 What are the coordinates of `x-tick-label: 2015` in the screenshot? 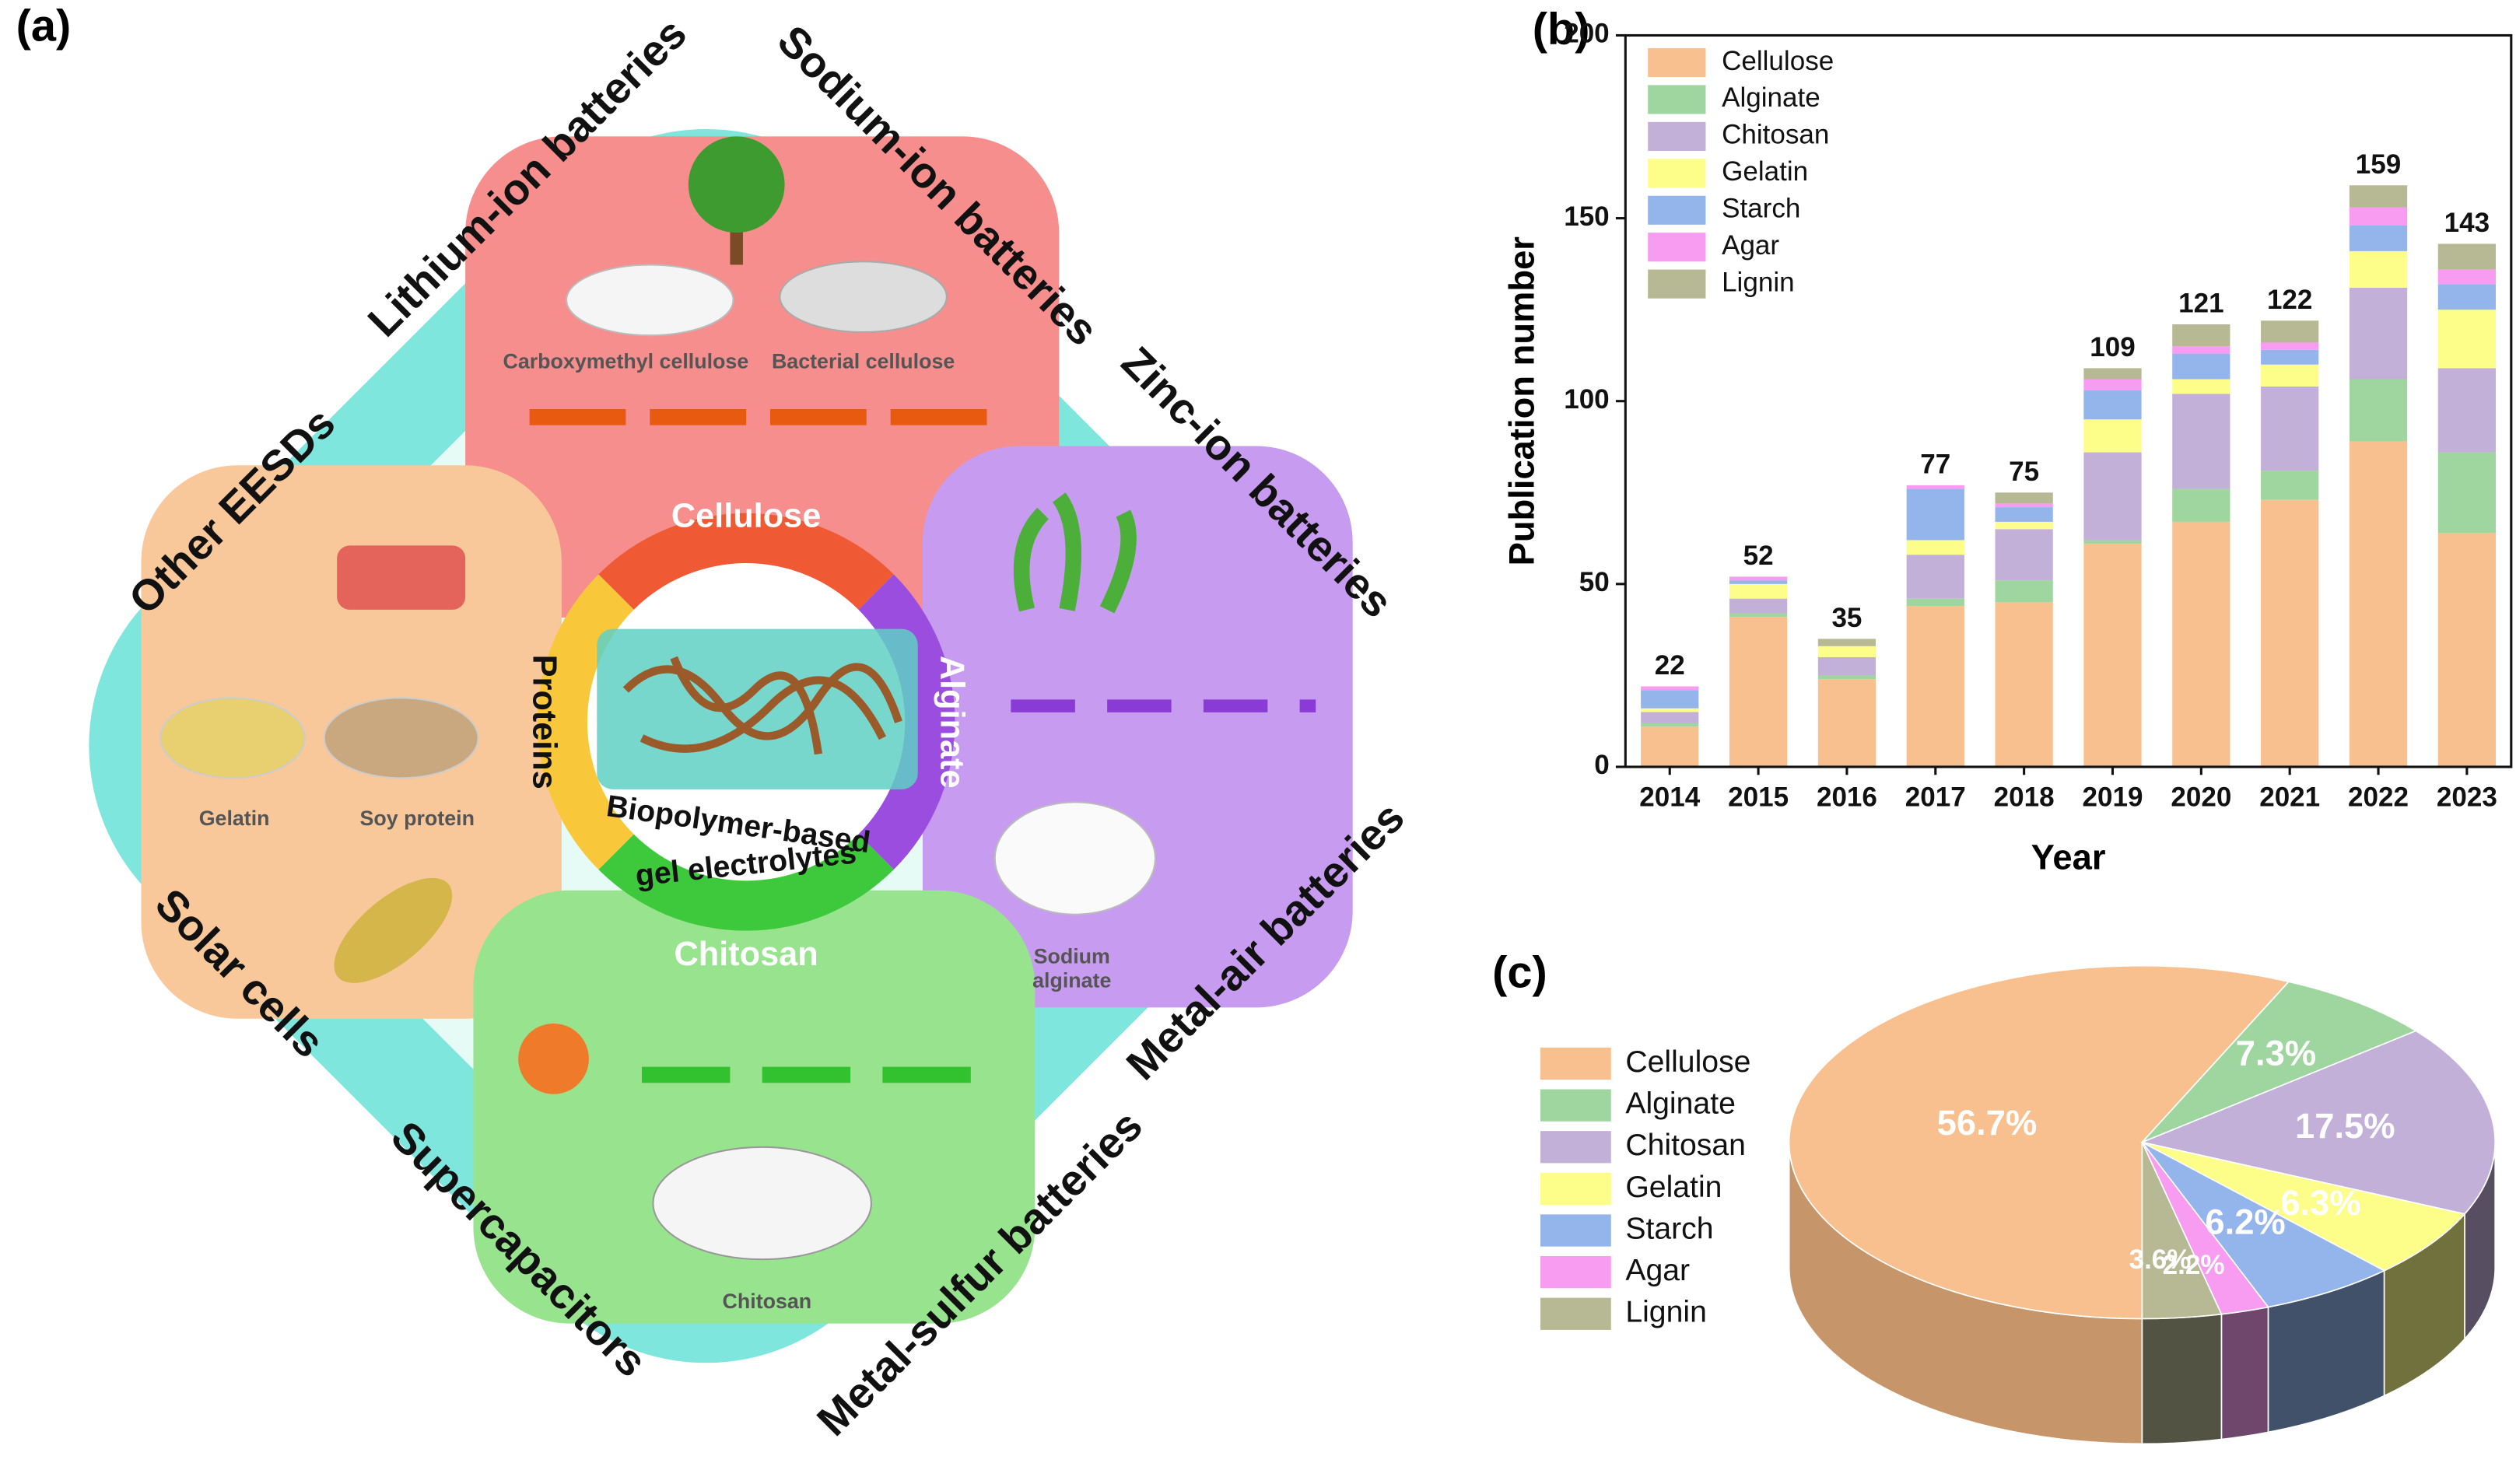 It's located at (1759, 797).